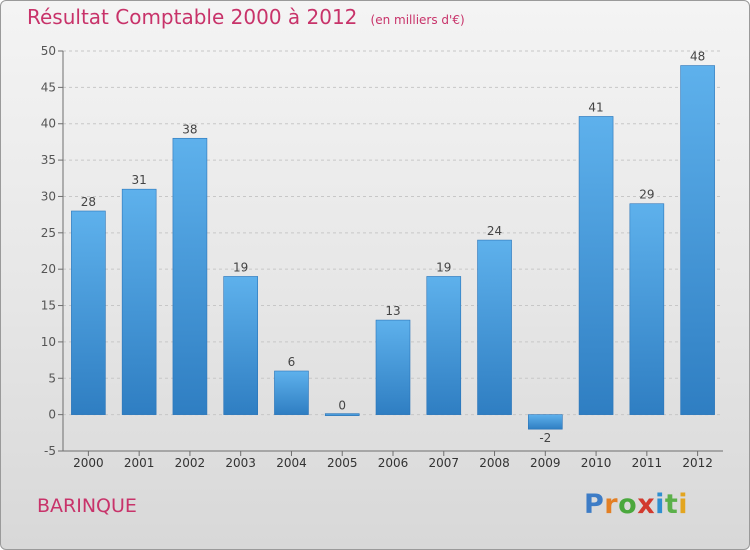 The image size is (750, 550). What do you see at coordinates (647, 463) in the screenshot?
I see `x-tick-label: 2011` at bounding box center [647, 463].